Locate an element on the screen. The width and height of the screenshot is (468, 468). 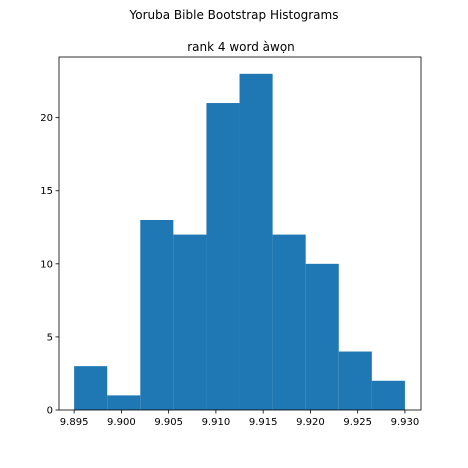
y-tick-label: 0 is located at coordinates (50, 411).